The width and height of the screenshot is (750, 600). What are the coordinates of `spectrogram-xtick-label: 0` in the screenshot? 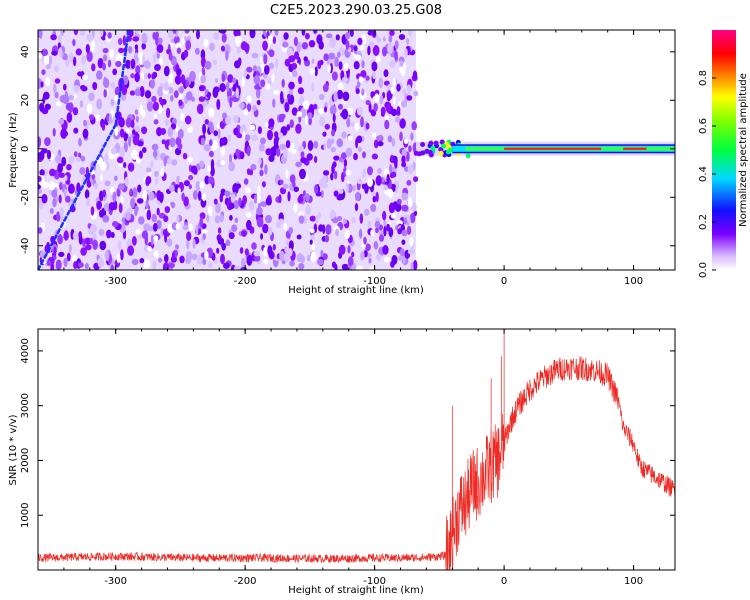 It's located at (504, 281).